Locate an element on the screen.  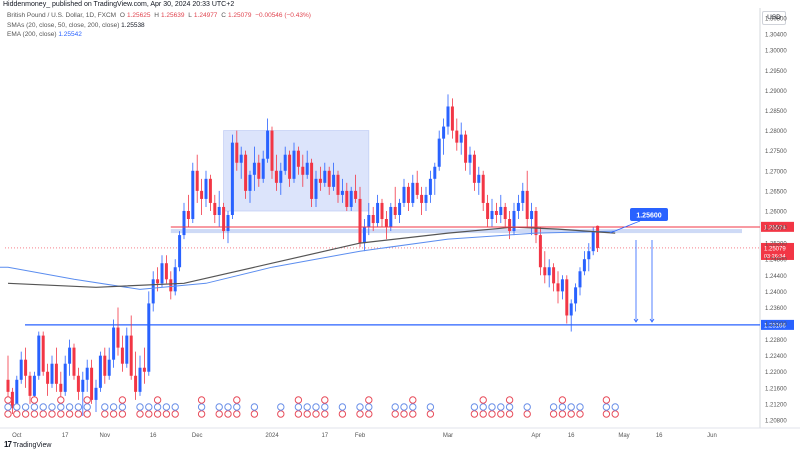
price-tick-label: 1.24400 is located at coordinates (776, 277).